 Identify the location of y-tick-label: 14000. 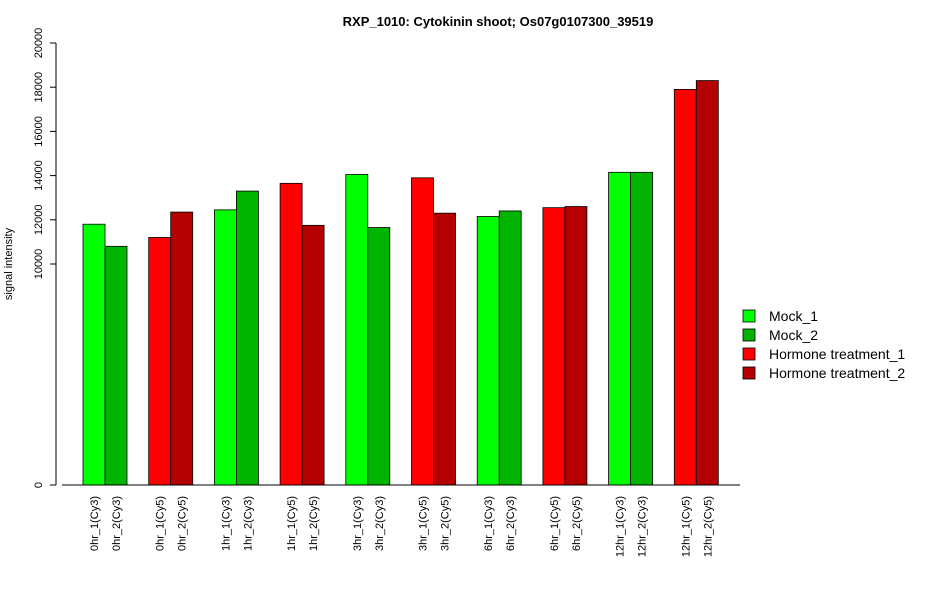
(39, 175).